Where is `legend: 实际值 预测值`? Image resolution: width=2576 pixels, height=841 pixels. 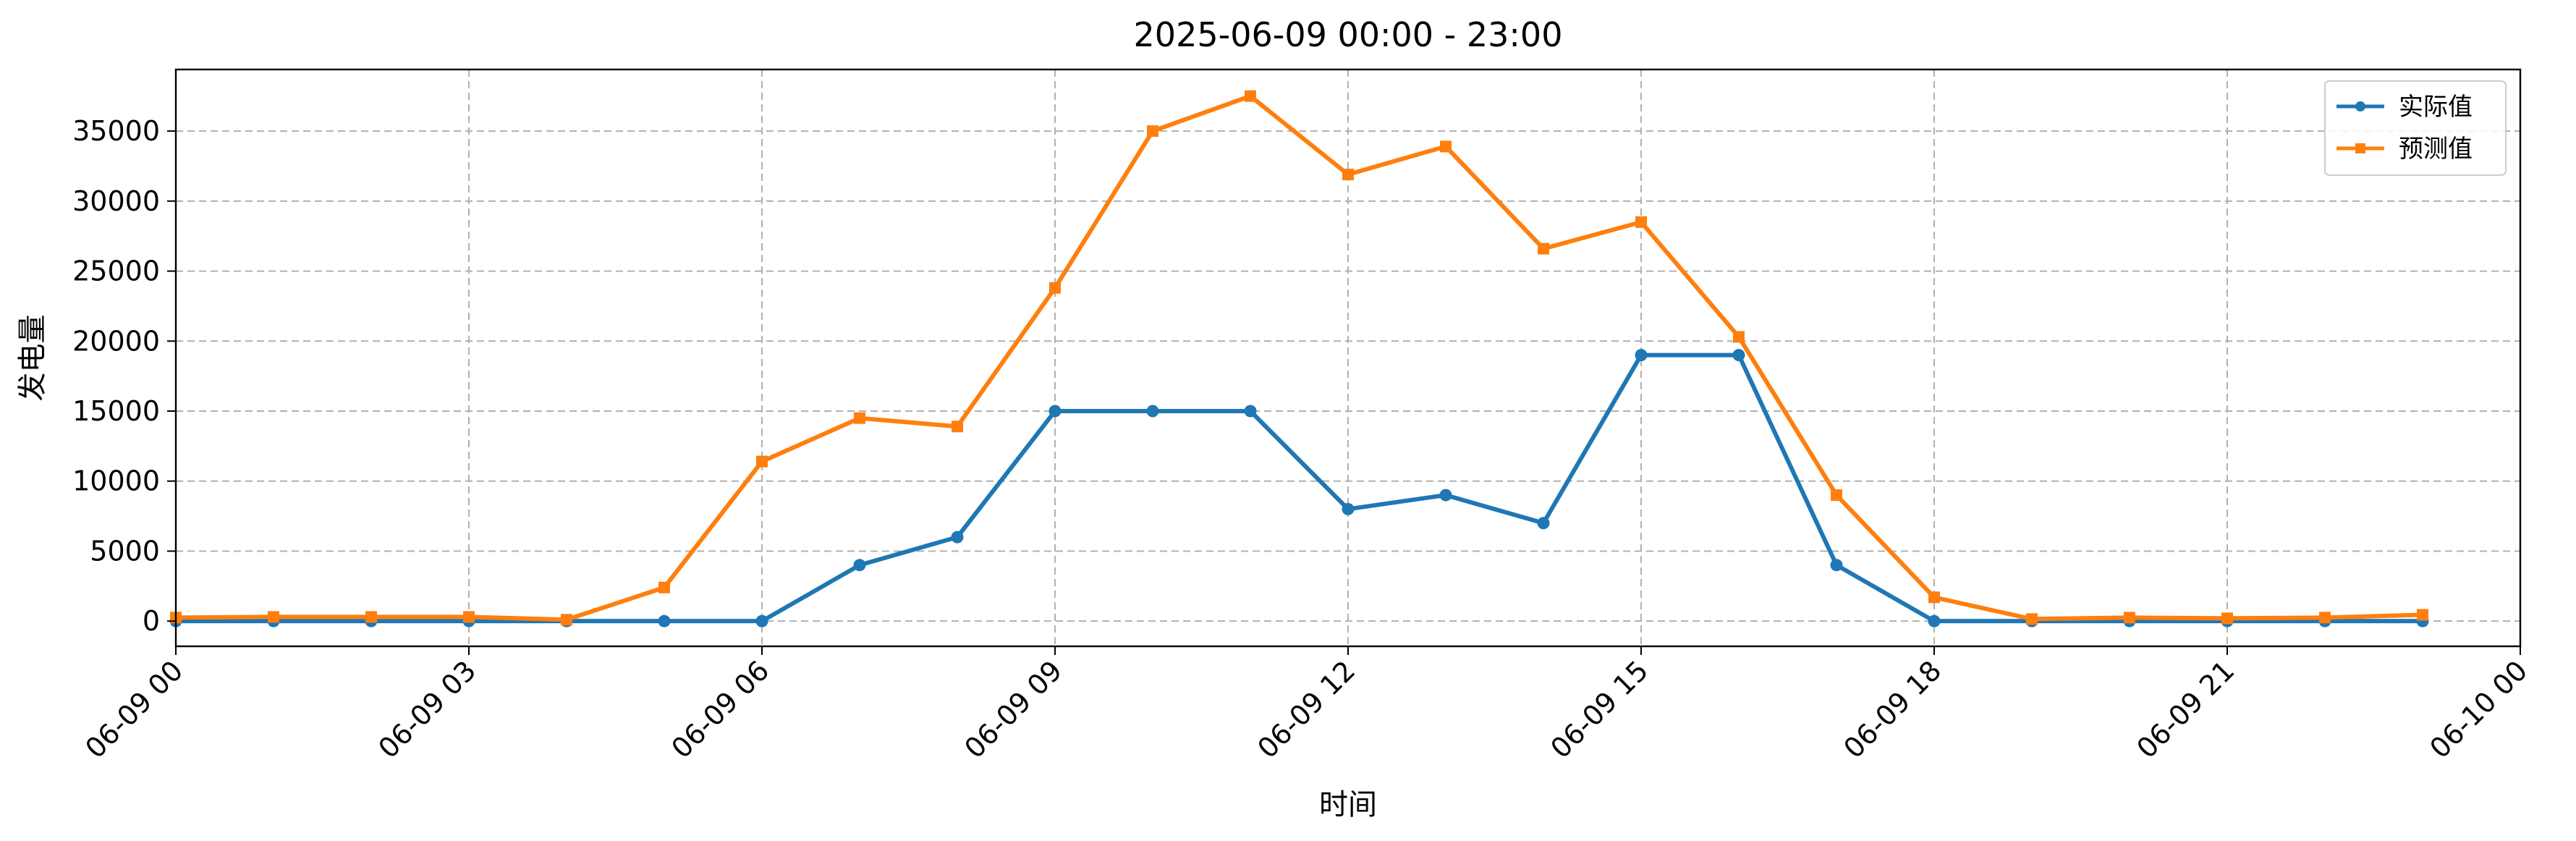
legend: 实际值 预测值 is located at coordinates (2415, 128).